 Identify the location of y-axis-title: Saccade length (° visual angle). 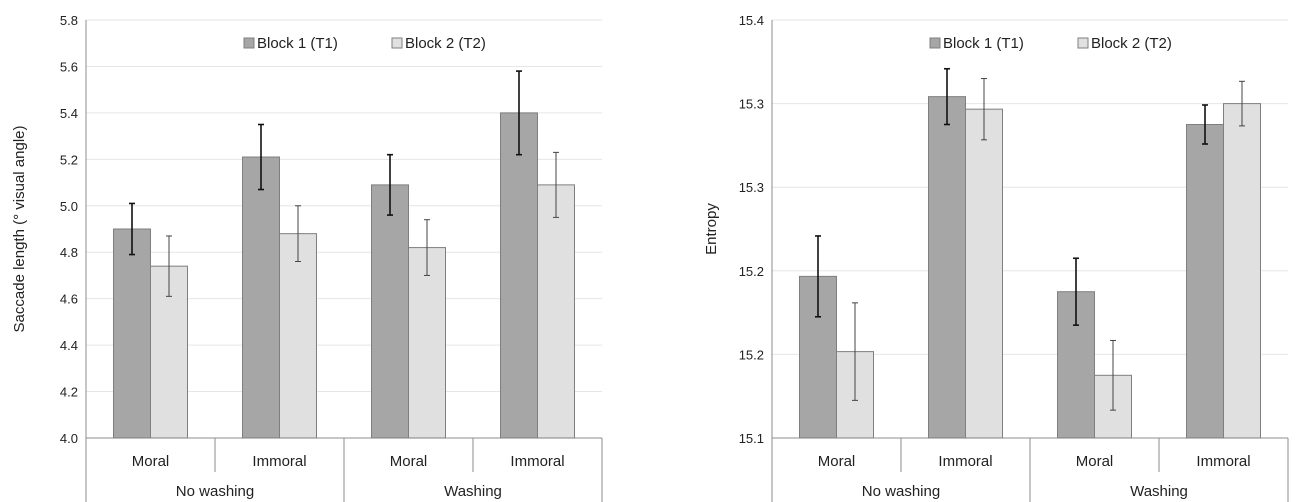
(19, 229).